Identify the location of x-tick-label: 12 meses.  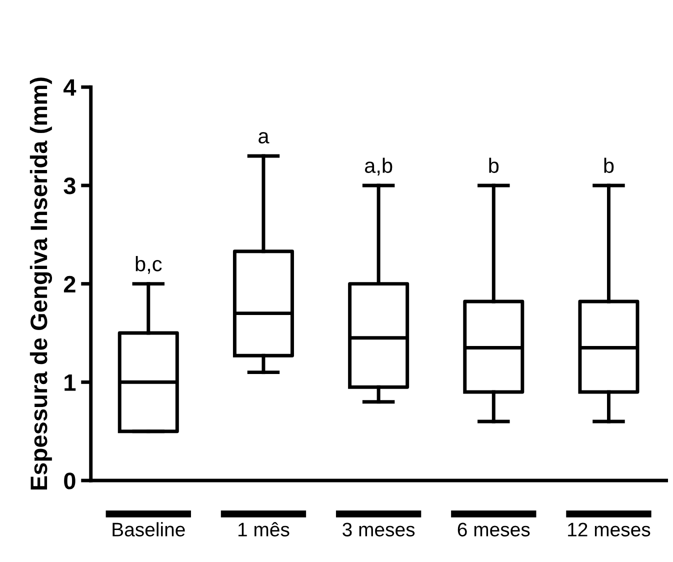
(609, 529).